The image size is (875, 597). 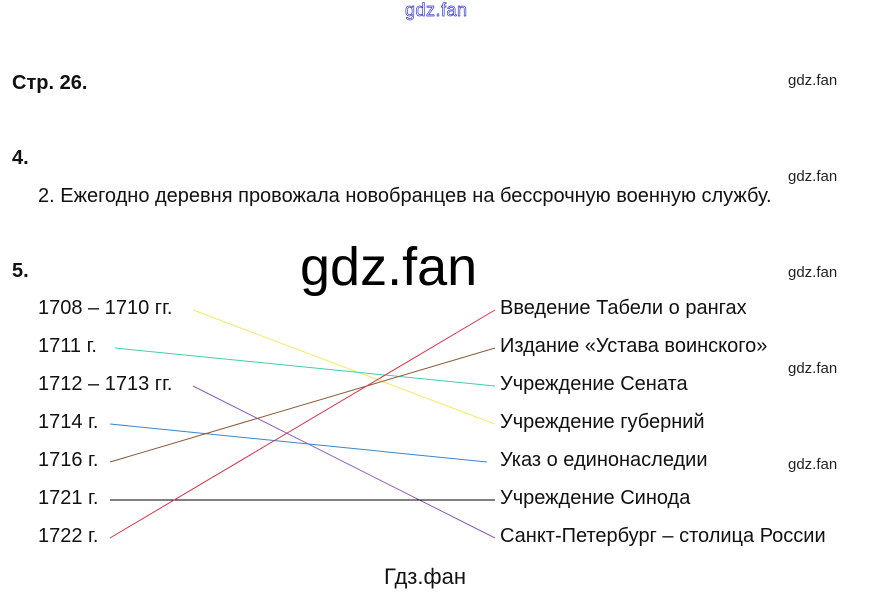 I want to click on event-item: Издание «Устава воинского», so click(x=634, y=346).